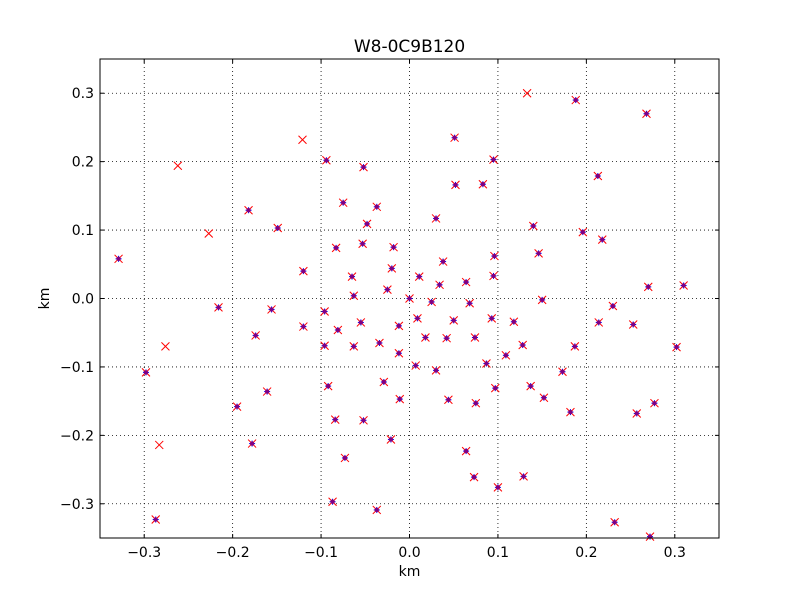  Describe the element at coordinates (144, 553) in the screenshot. I see `x-tick-label: −0.3` at that location.